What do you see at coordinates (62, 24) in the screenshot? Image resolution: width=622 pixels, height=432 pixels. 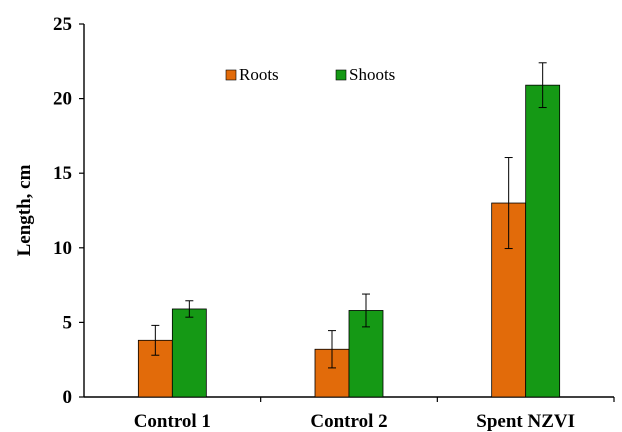 I see `y-tick-label: 25` at bounding box center [62, 24].